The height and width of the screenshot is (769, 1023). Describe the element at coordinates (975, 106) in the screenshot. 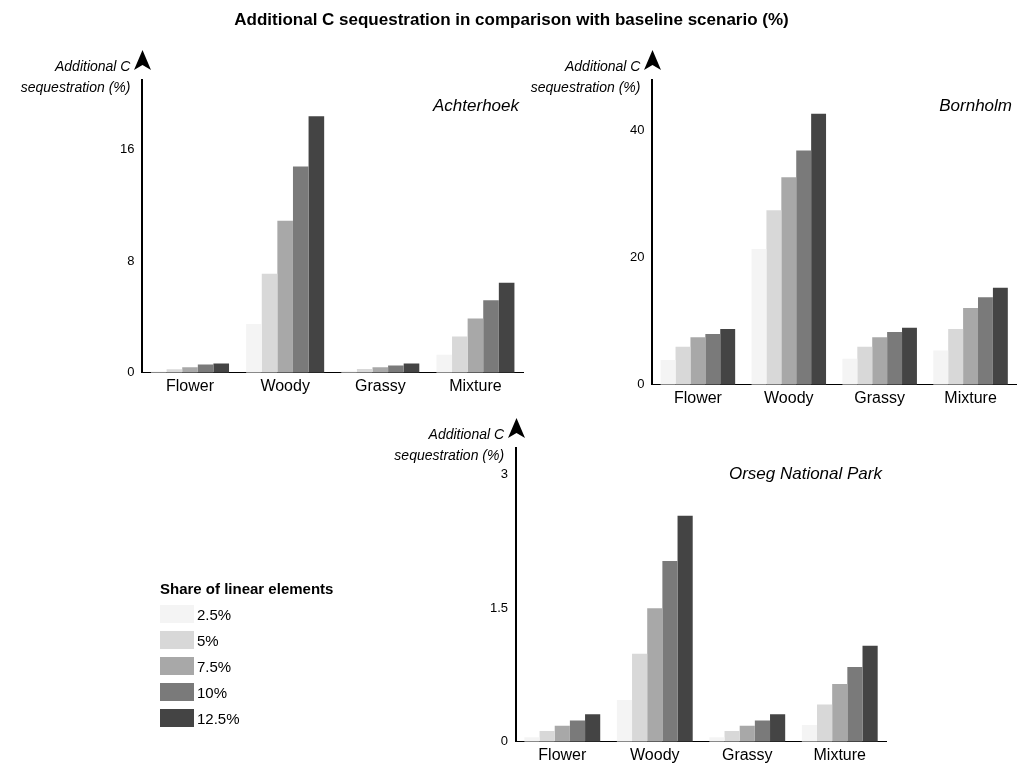

I see `text: Bornholm` at that location.